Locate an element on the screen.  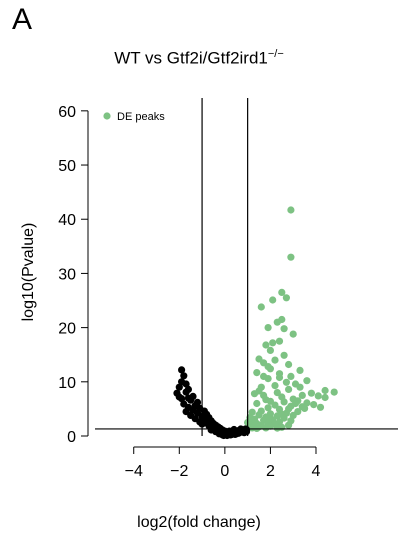
y-tick-label: 50 is located at coordinates (67, 166).